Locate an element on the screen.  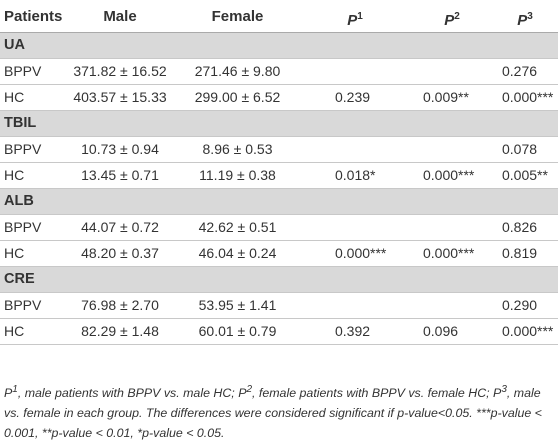
footnote-sup: 1 is located at coordinates (15, 389).